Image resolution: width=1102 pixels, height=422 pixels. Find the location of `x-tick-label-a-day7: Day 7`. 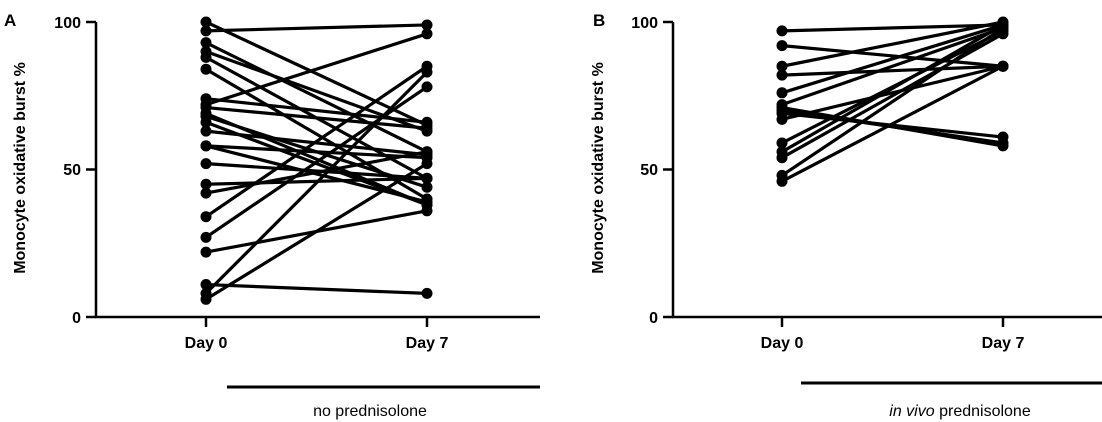

x-tick-label-a-day7: Day 7 is located at coordinates (427, 343).